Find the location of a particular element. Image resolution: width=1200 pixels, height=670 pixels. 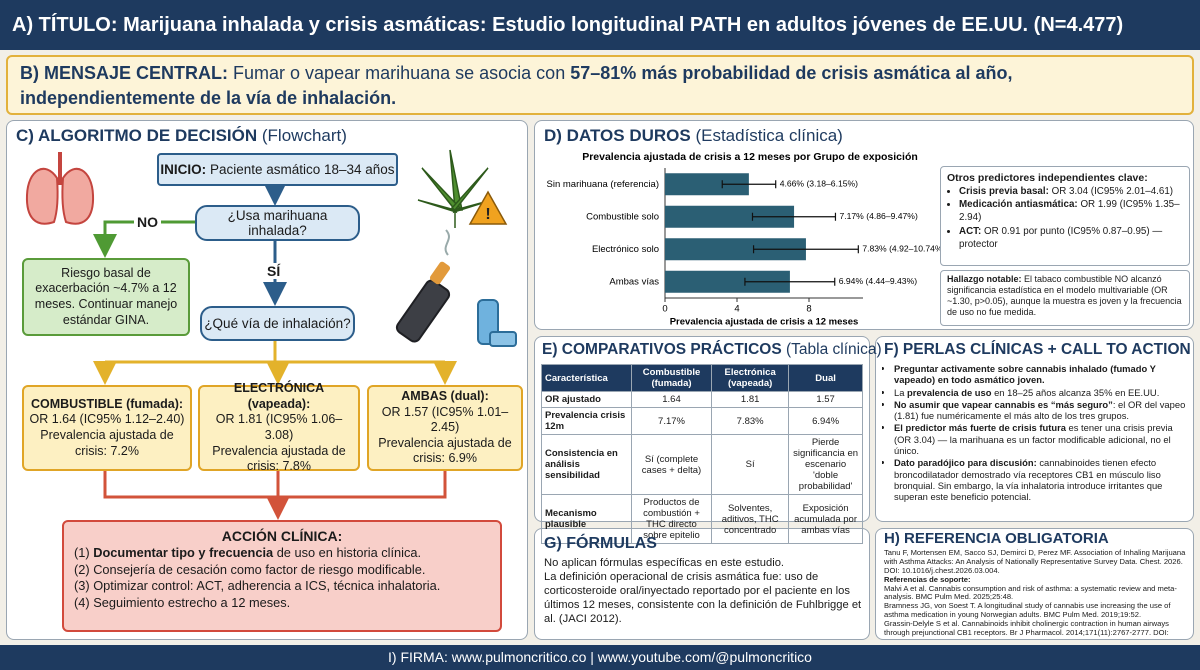

item-text: de uso en historia clínica. is located at coordinates (349, 553).